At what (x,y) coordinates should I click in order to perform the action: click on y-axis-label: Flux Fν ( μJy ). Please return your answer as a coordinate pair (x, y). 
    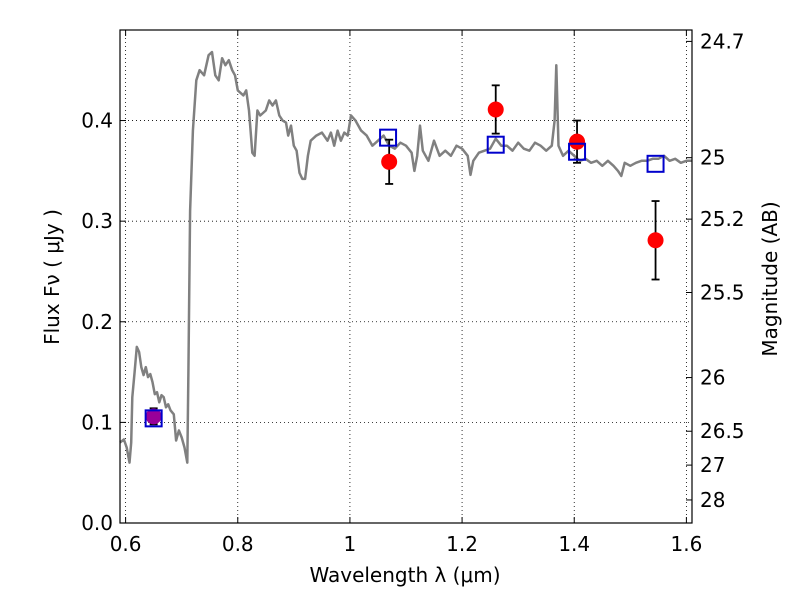
    Looking at the image, I should click on (52, 277).